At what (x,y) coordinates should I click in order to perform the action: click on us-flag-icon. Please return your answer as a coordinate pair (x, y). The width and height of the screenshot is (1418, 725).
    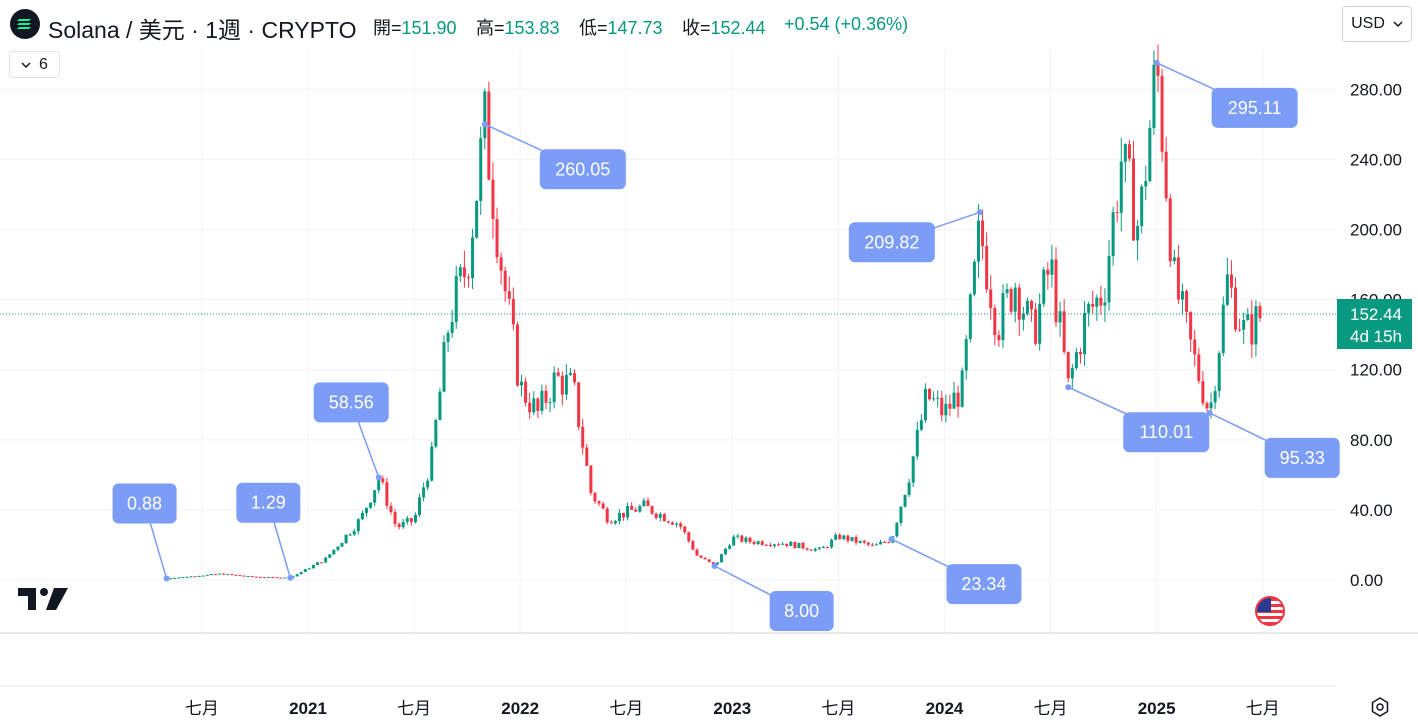
    Looking at the image, I should click on (1270, 611).